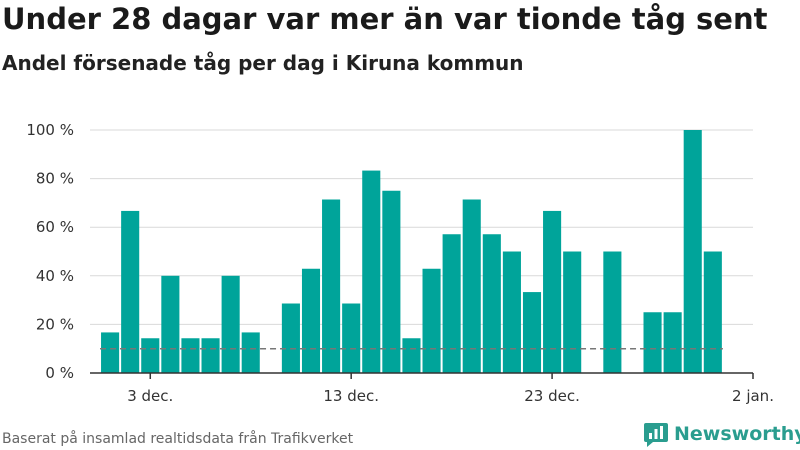  I want to click on y-tick-label: 20 %, so click(55, 324).